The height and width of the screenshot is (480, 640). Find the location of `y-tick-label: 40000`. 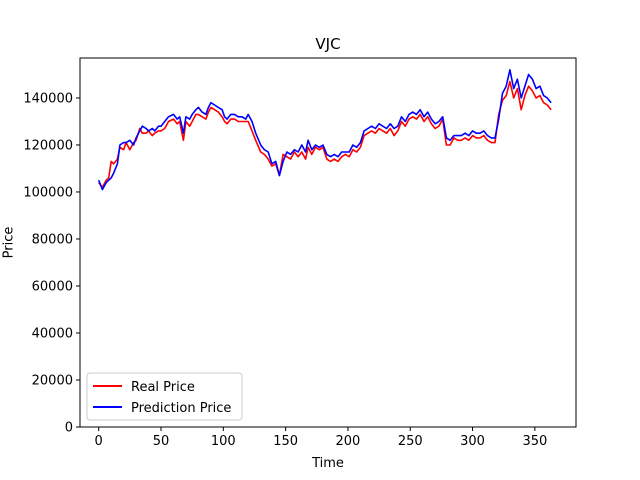

y-tick-label: 40000 is located at coordinates (52, 333).